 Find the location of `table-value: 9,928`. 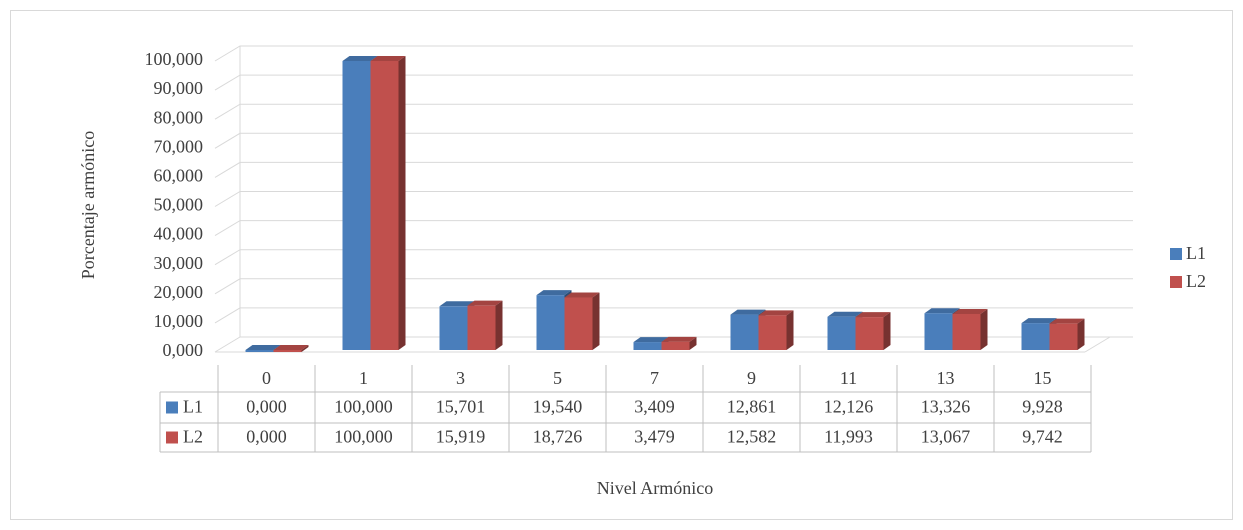

table-value: 9,928 is located at coordinates (1042, 407).